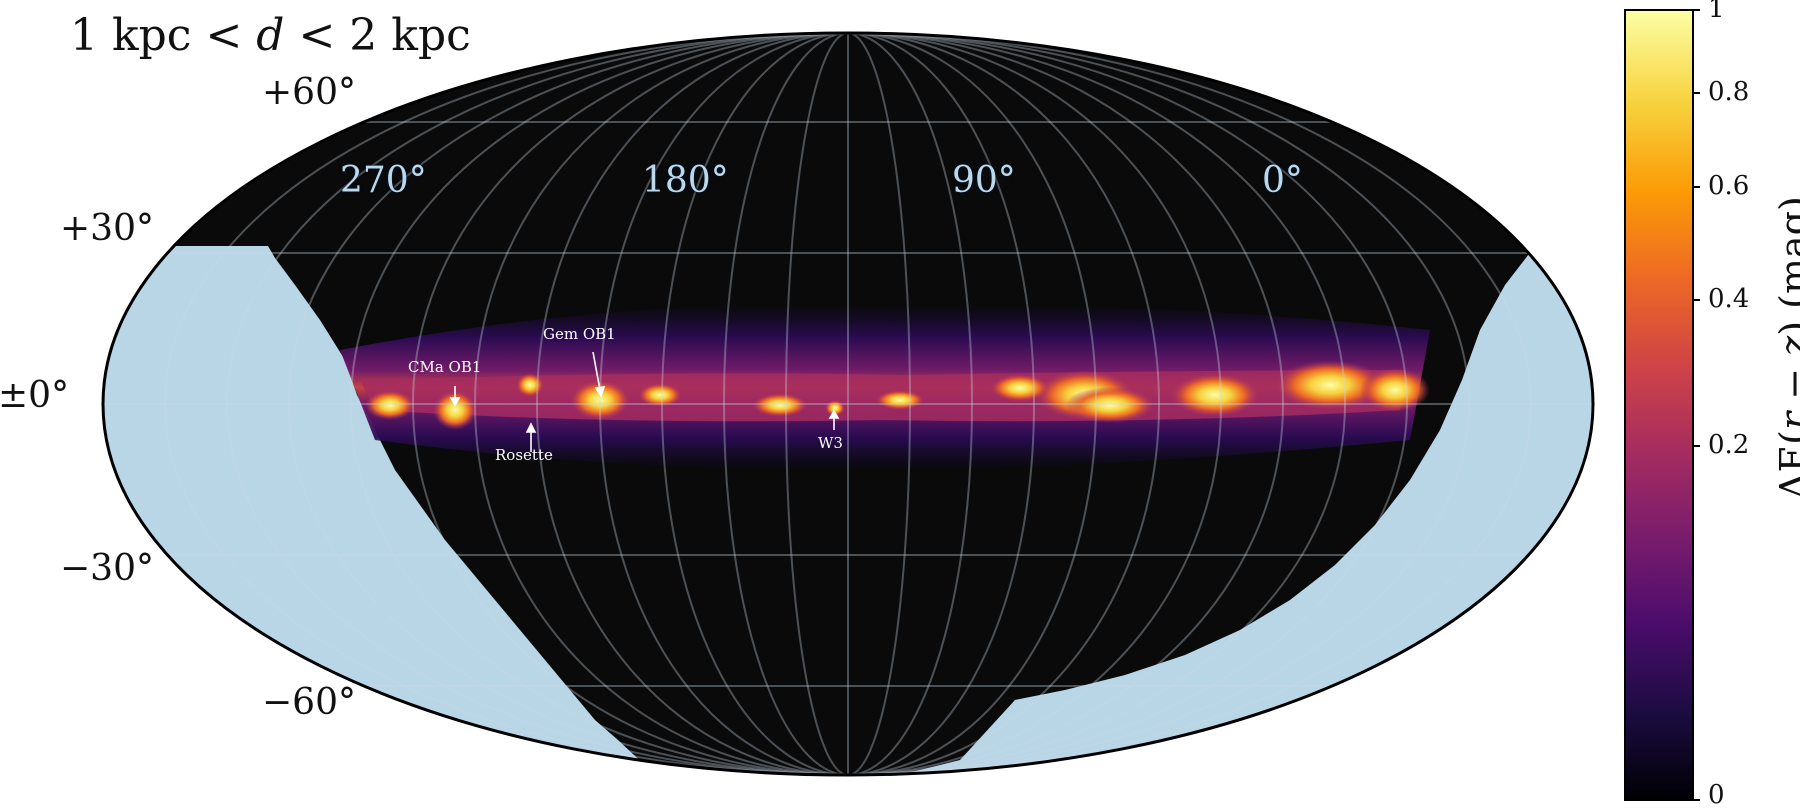  I want to click on colorbar-tick-0.2: 0.2, so click(1729, 445).